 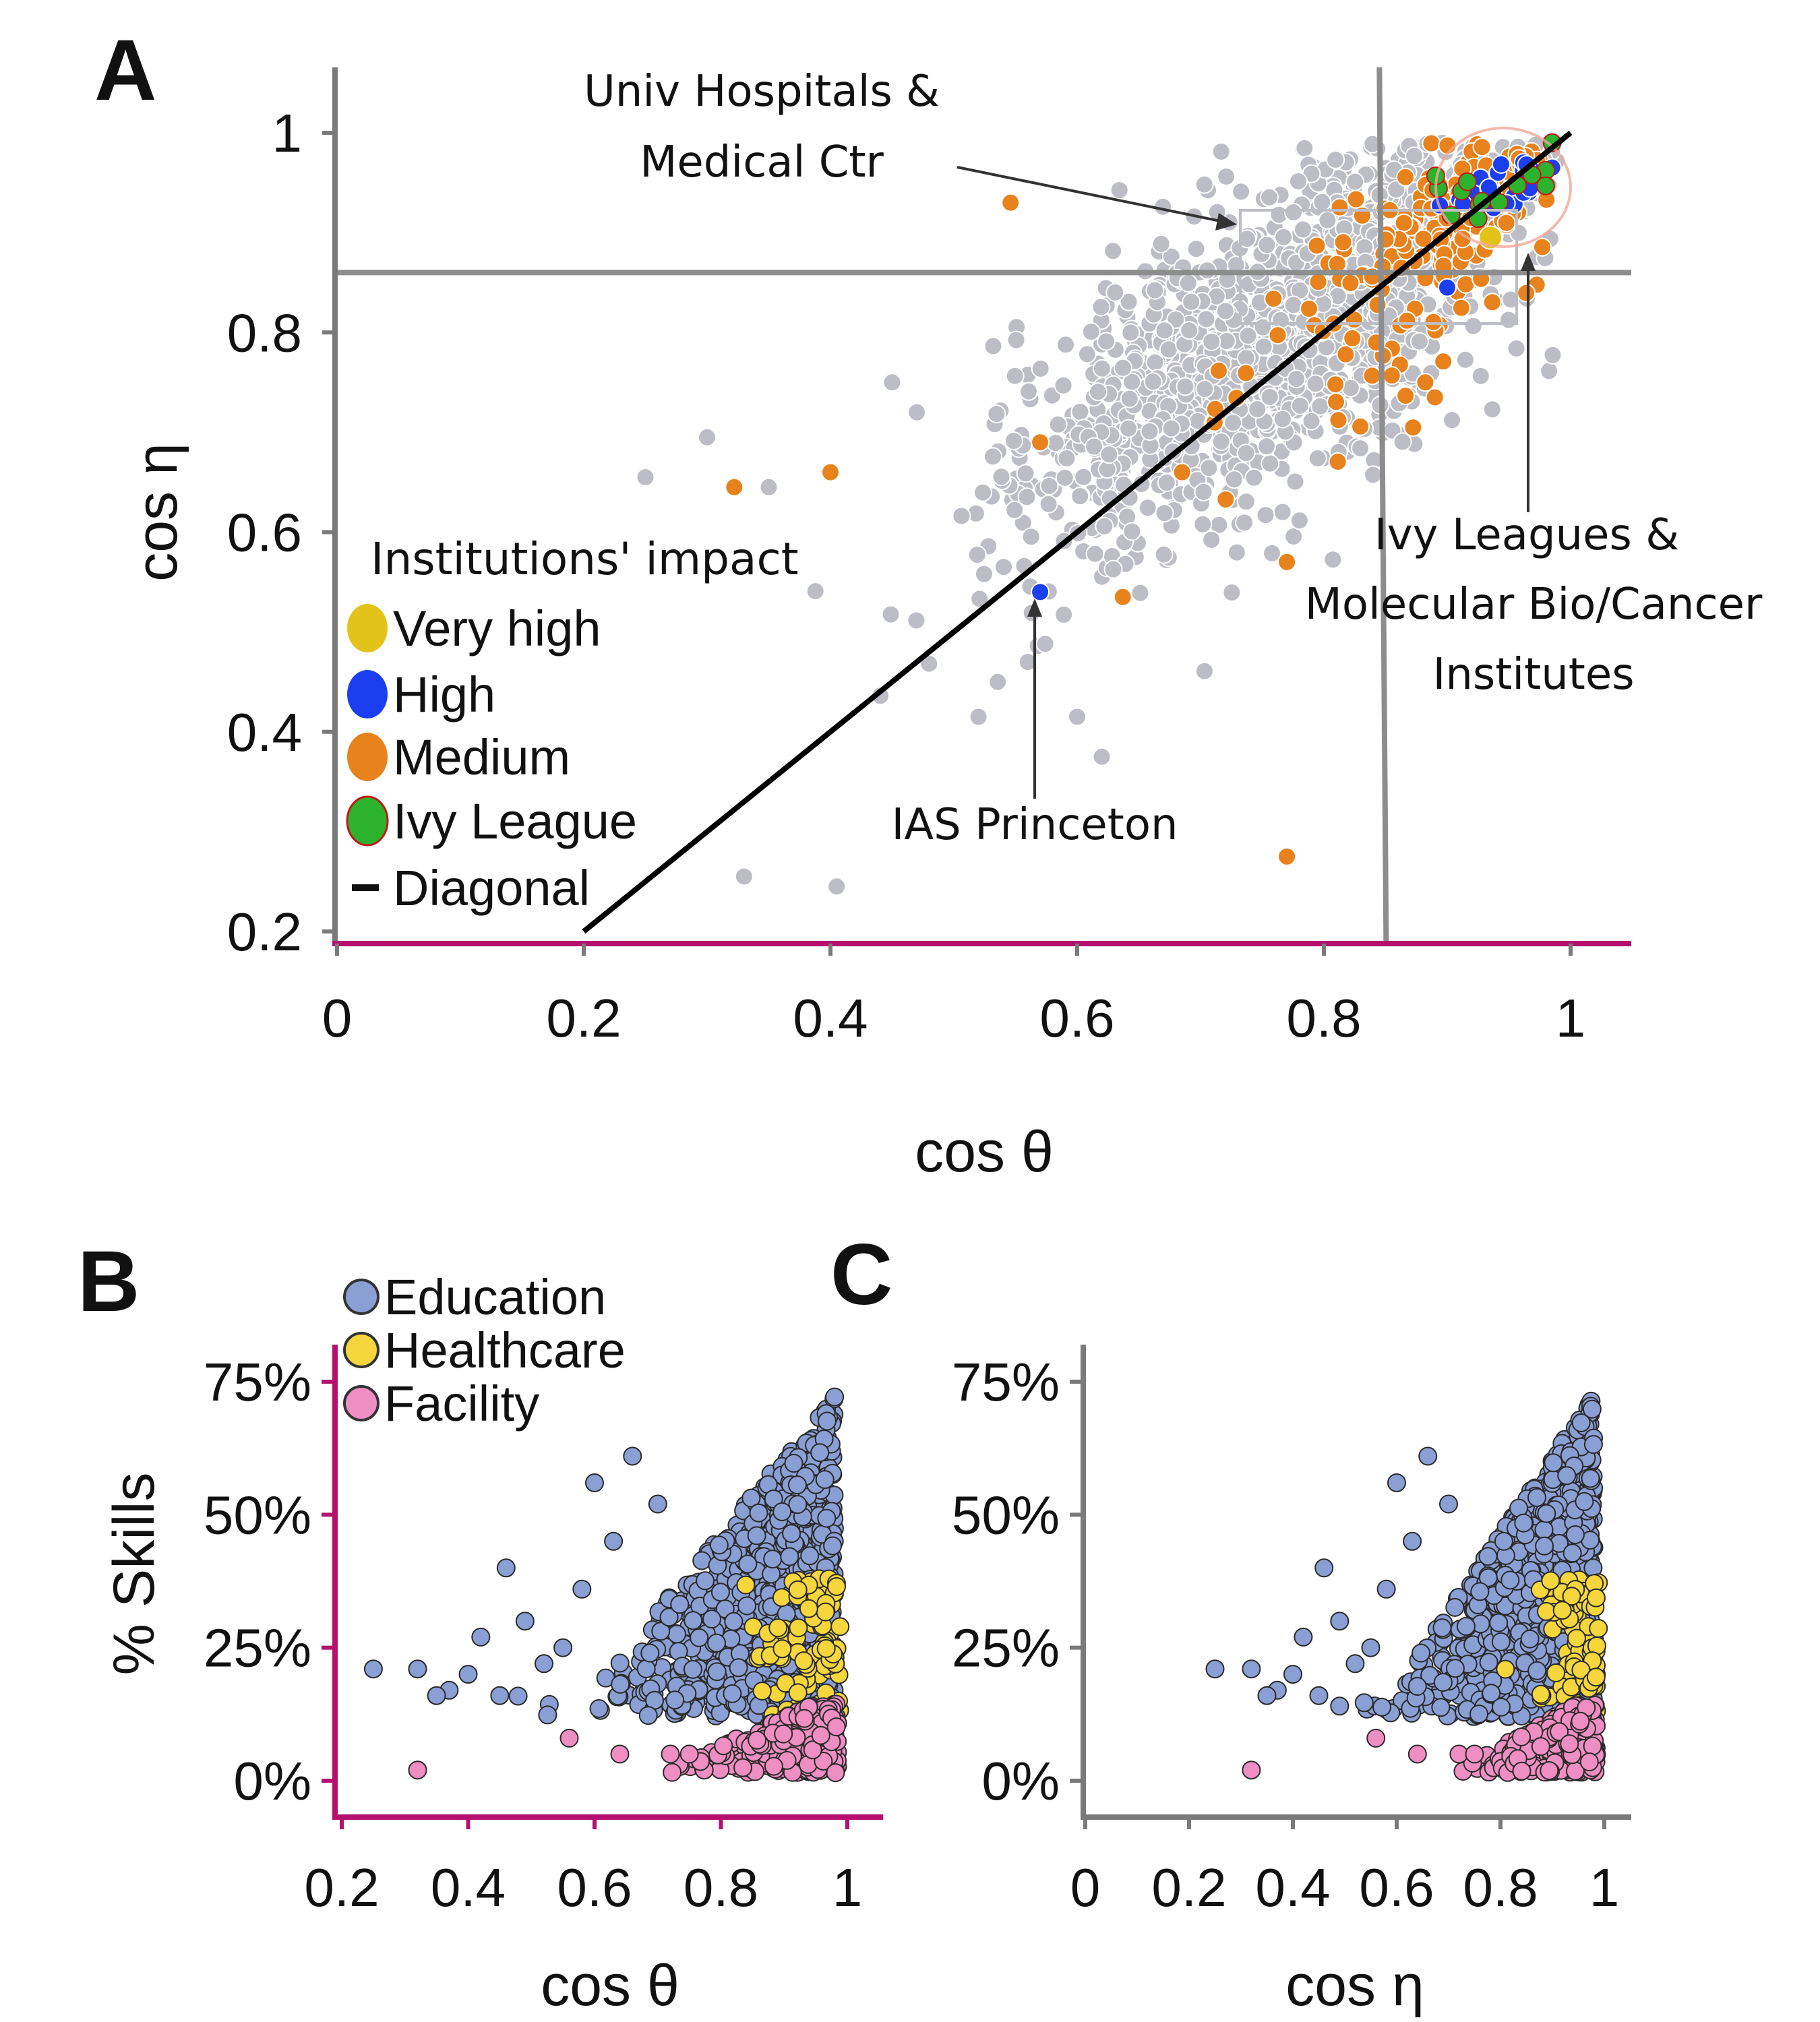 I want to click on x-tick-label: 0.6, so click(x=594, y=1888).